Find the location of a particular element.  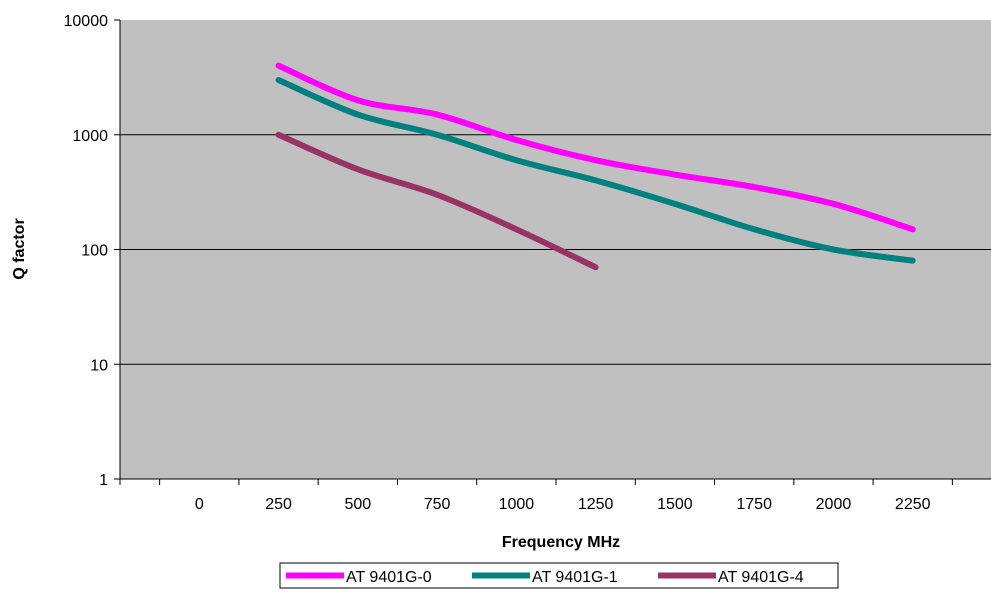

x-tick-label: 750 is located at coordinates (437, 504).